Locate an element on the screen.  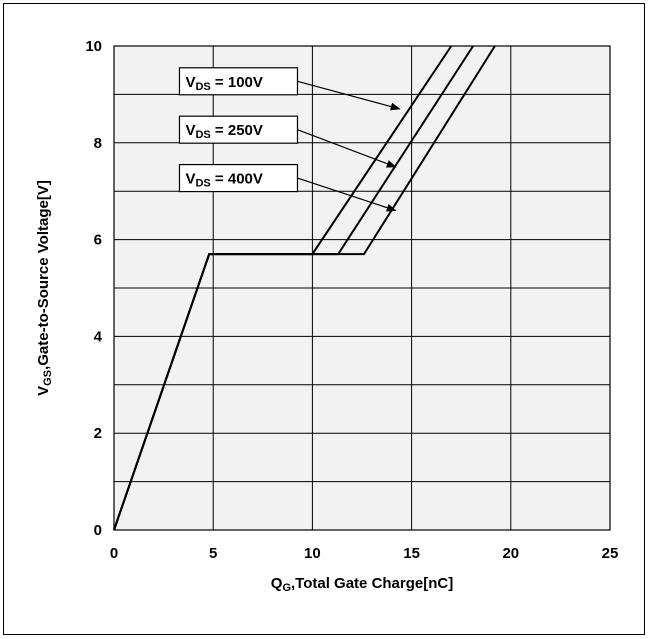
annotation-label: VDS = 250V is located at coordinates (223, 131).